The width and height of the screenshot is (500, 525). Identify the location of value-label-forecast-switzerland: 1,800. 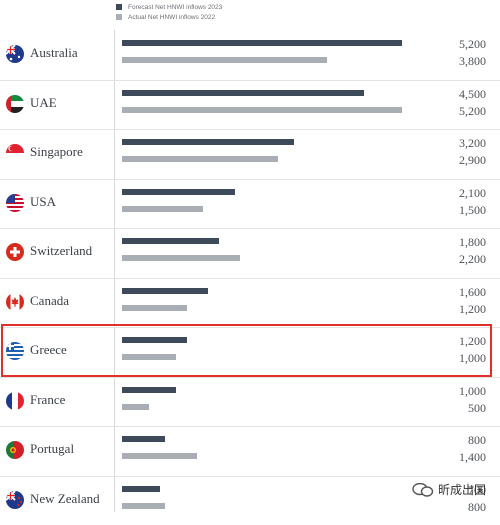
(472, 242).